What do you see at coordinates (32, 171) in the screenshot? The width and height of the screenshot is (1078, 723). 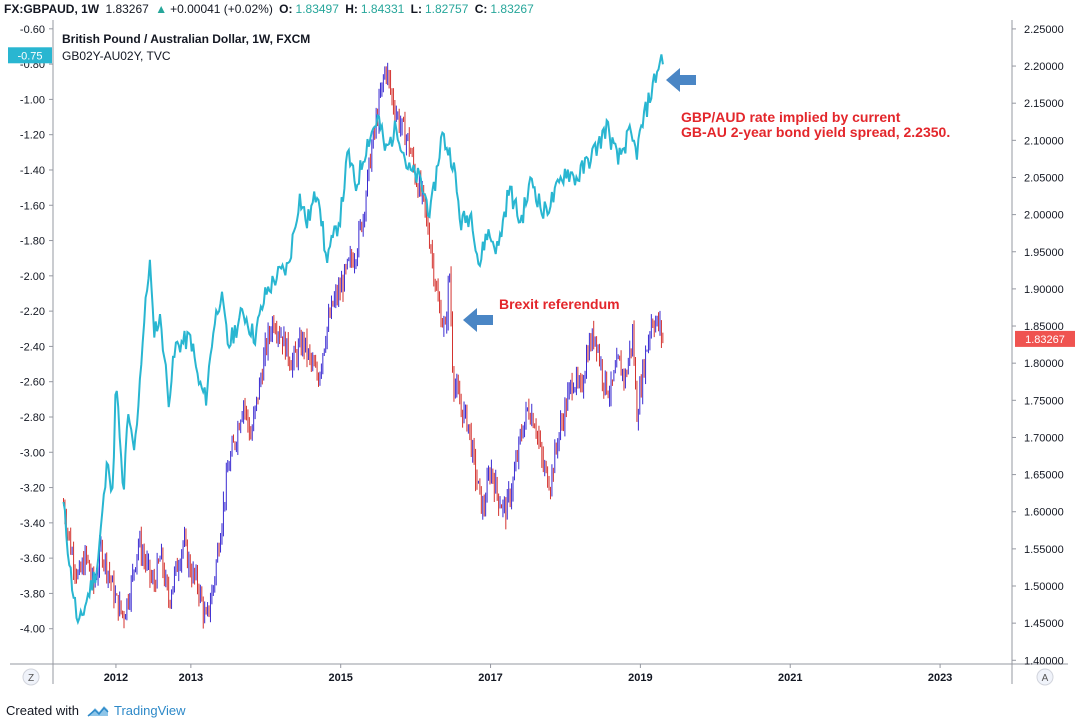 I see `left-tick-label: -1.40` at bounding box center [32, 171].